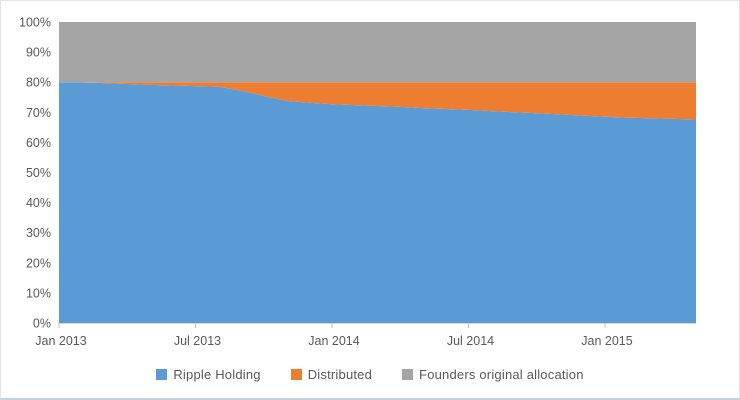  What do you see at coordinates (197, 341) in the screenshot?
I see `x-axis-label: Jul 2013` at bounding box center [197, 341].